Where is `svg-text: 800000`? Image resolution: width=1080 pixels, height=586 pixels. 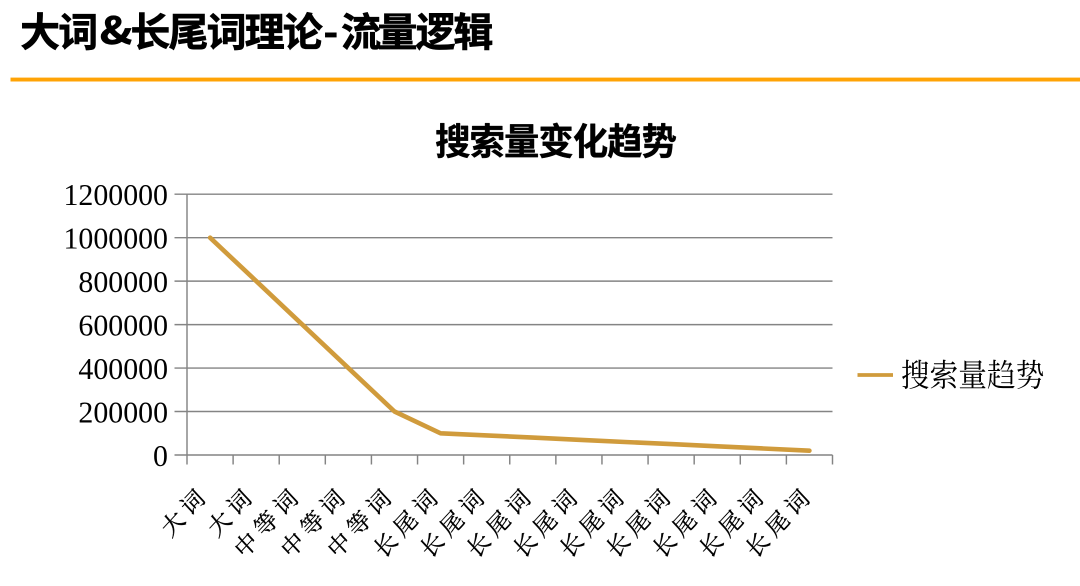
svg-text: 800000 is located at coordinates (123, 281).